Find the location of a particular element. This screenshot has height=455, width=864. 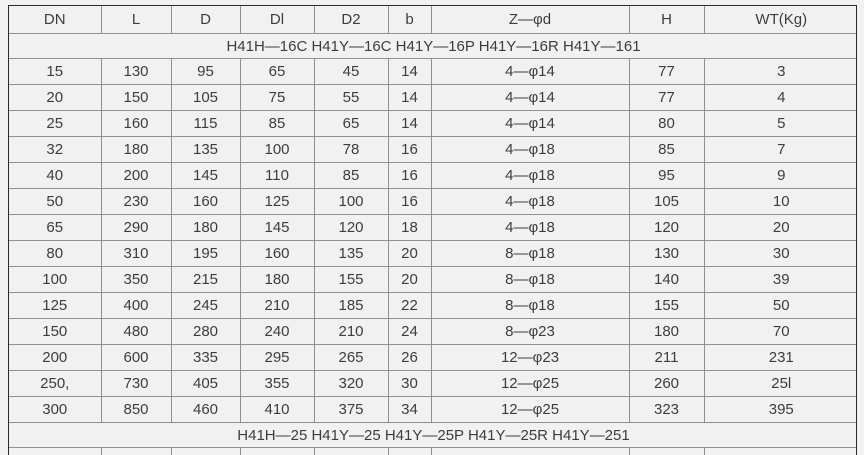

cell-h: 80 is located at coordinates (667, 123).